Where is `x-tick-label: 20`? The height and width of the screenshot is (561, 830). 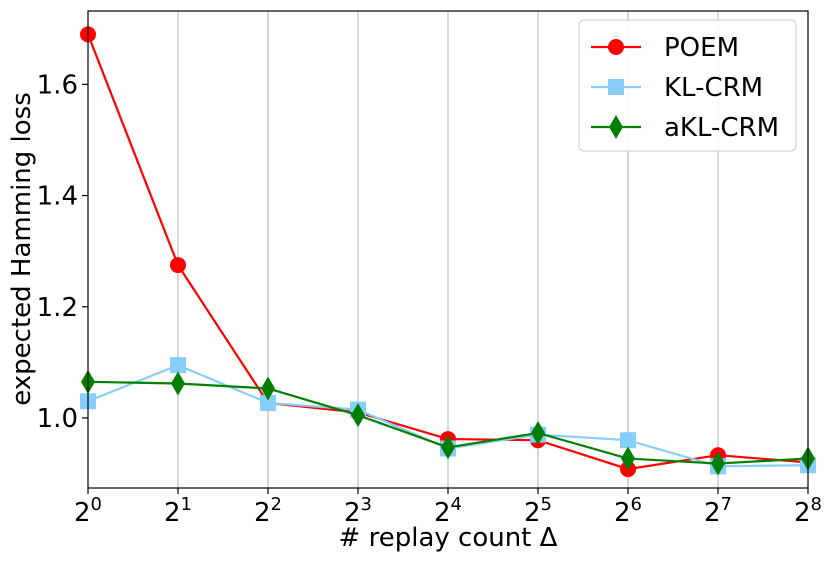 x-tick-label: 20 is located at coordinates (88, 511).